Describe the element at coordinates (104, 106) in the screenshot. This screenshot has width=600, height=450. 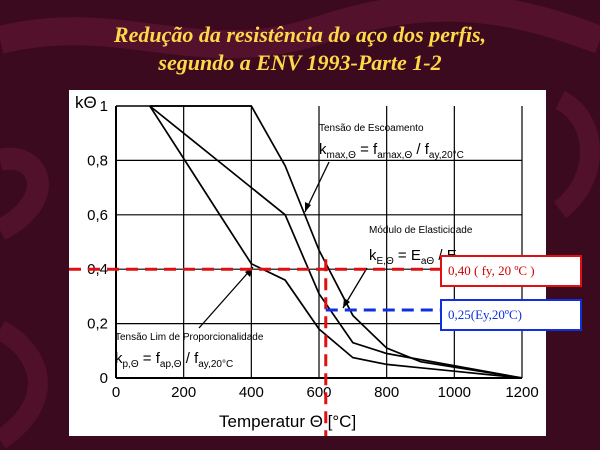
I see `y-tick-label-5: 1` at that location.